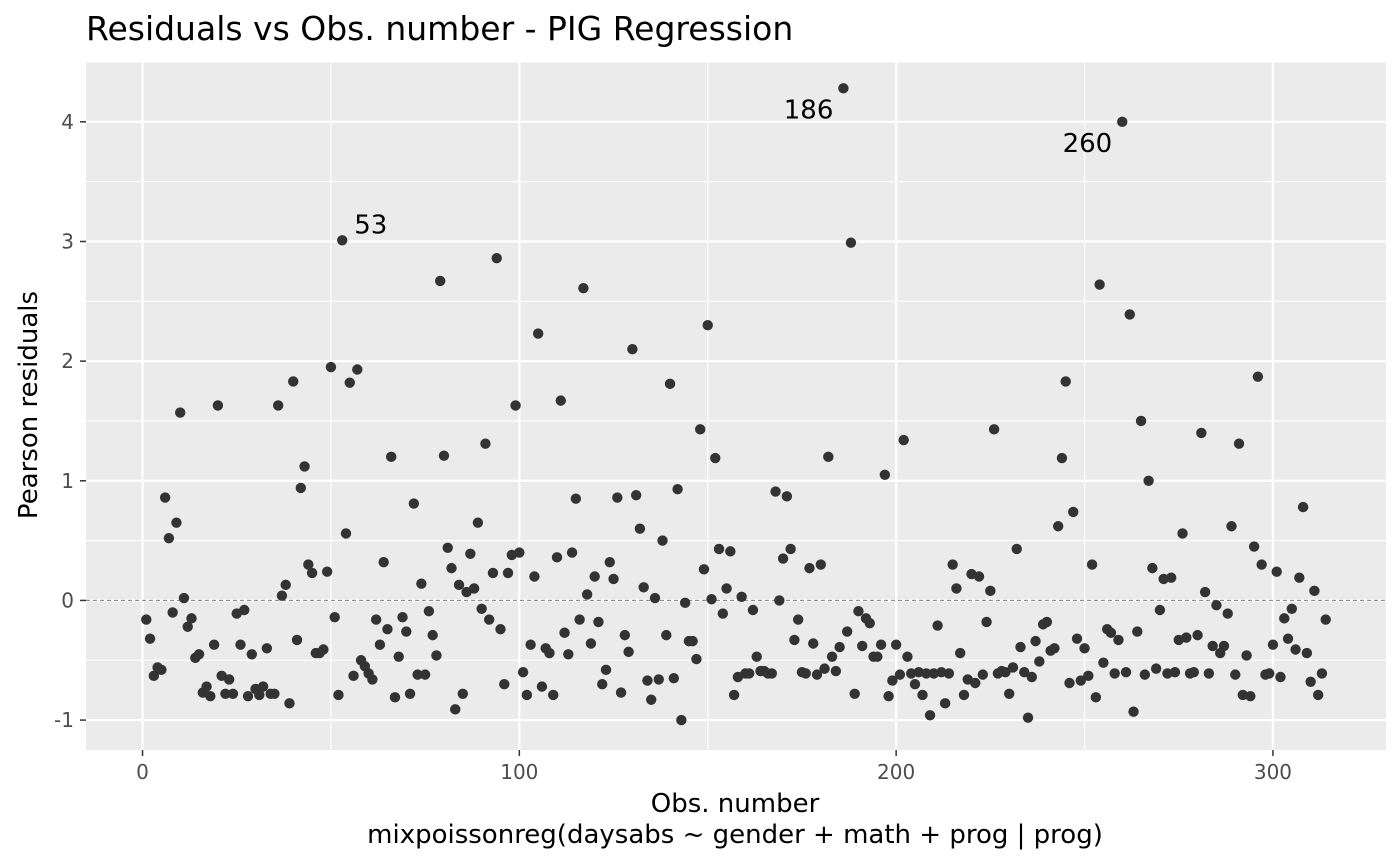 The height and width of the screenshot is (865, 1400). What do you see at coordinates (67, 600) in the screenshot?
I see `y-tick-label: 0` at bounding box center [67, 600].